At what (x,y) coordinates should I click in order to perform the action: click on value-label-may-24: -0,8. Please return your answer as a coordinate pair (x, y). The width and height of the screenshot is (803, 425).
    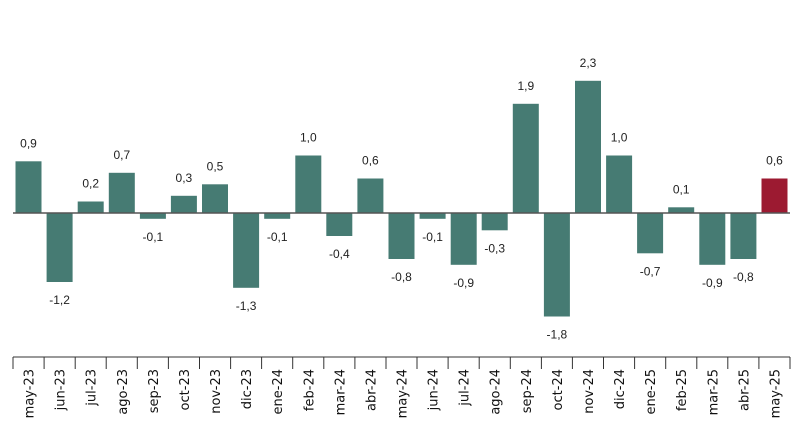
    Looking at the image, I should click on (401, 277).